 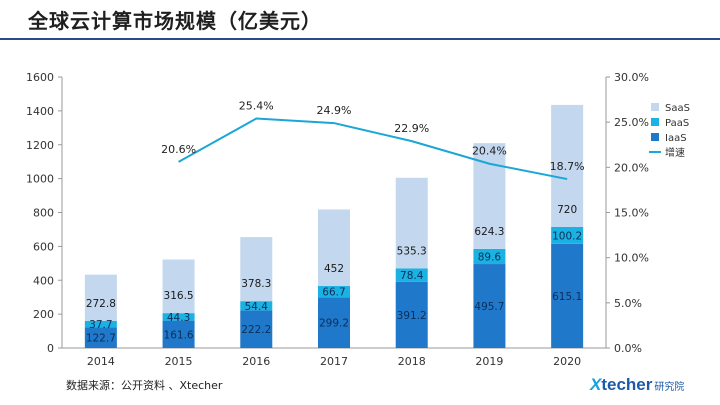 I want to click on x-tick-label: 2016, so click(x=256, y=361).